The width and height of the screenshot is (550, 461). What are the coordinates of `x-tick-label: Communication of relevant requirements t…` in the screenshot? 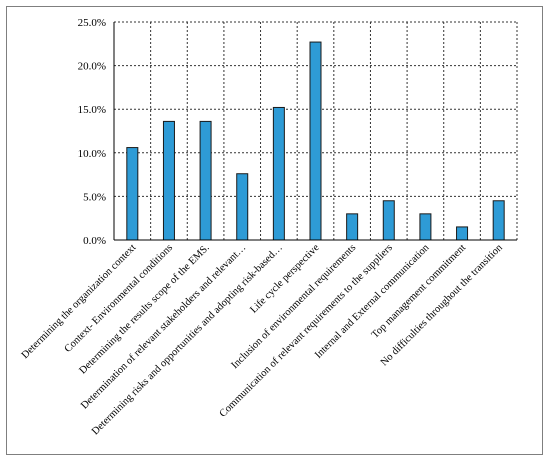 It's located at (306, 330).